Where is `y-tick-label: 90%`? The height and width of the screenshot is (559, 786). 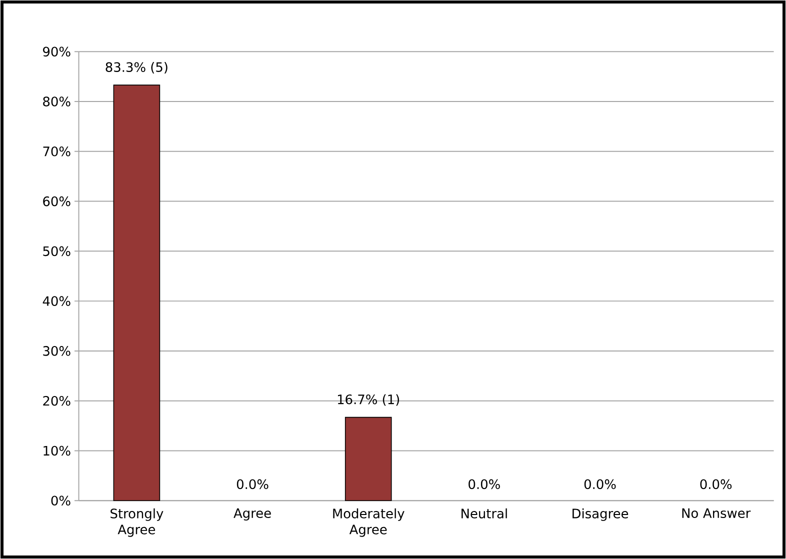
y-tick-label: 90% is located at coordinates (56, 51).